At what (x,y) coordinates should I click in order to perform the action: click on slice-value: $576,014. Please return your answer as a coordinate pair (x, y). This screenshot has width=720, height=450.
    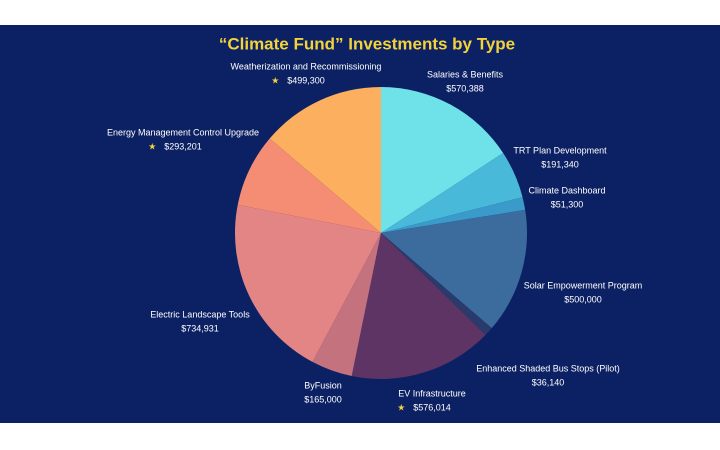
    Looking at the image, I should click on (432, 407).